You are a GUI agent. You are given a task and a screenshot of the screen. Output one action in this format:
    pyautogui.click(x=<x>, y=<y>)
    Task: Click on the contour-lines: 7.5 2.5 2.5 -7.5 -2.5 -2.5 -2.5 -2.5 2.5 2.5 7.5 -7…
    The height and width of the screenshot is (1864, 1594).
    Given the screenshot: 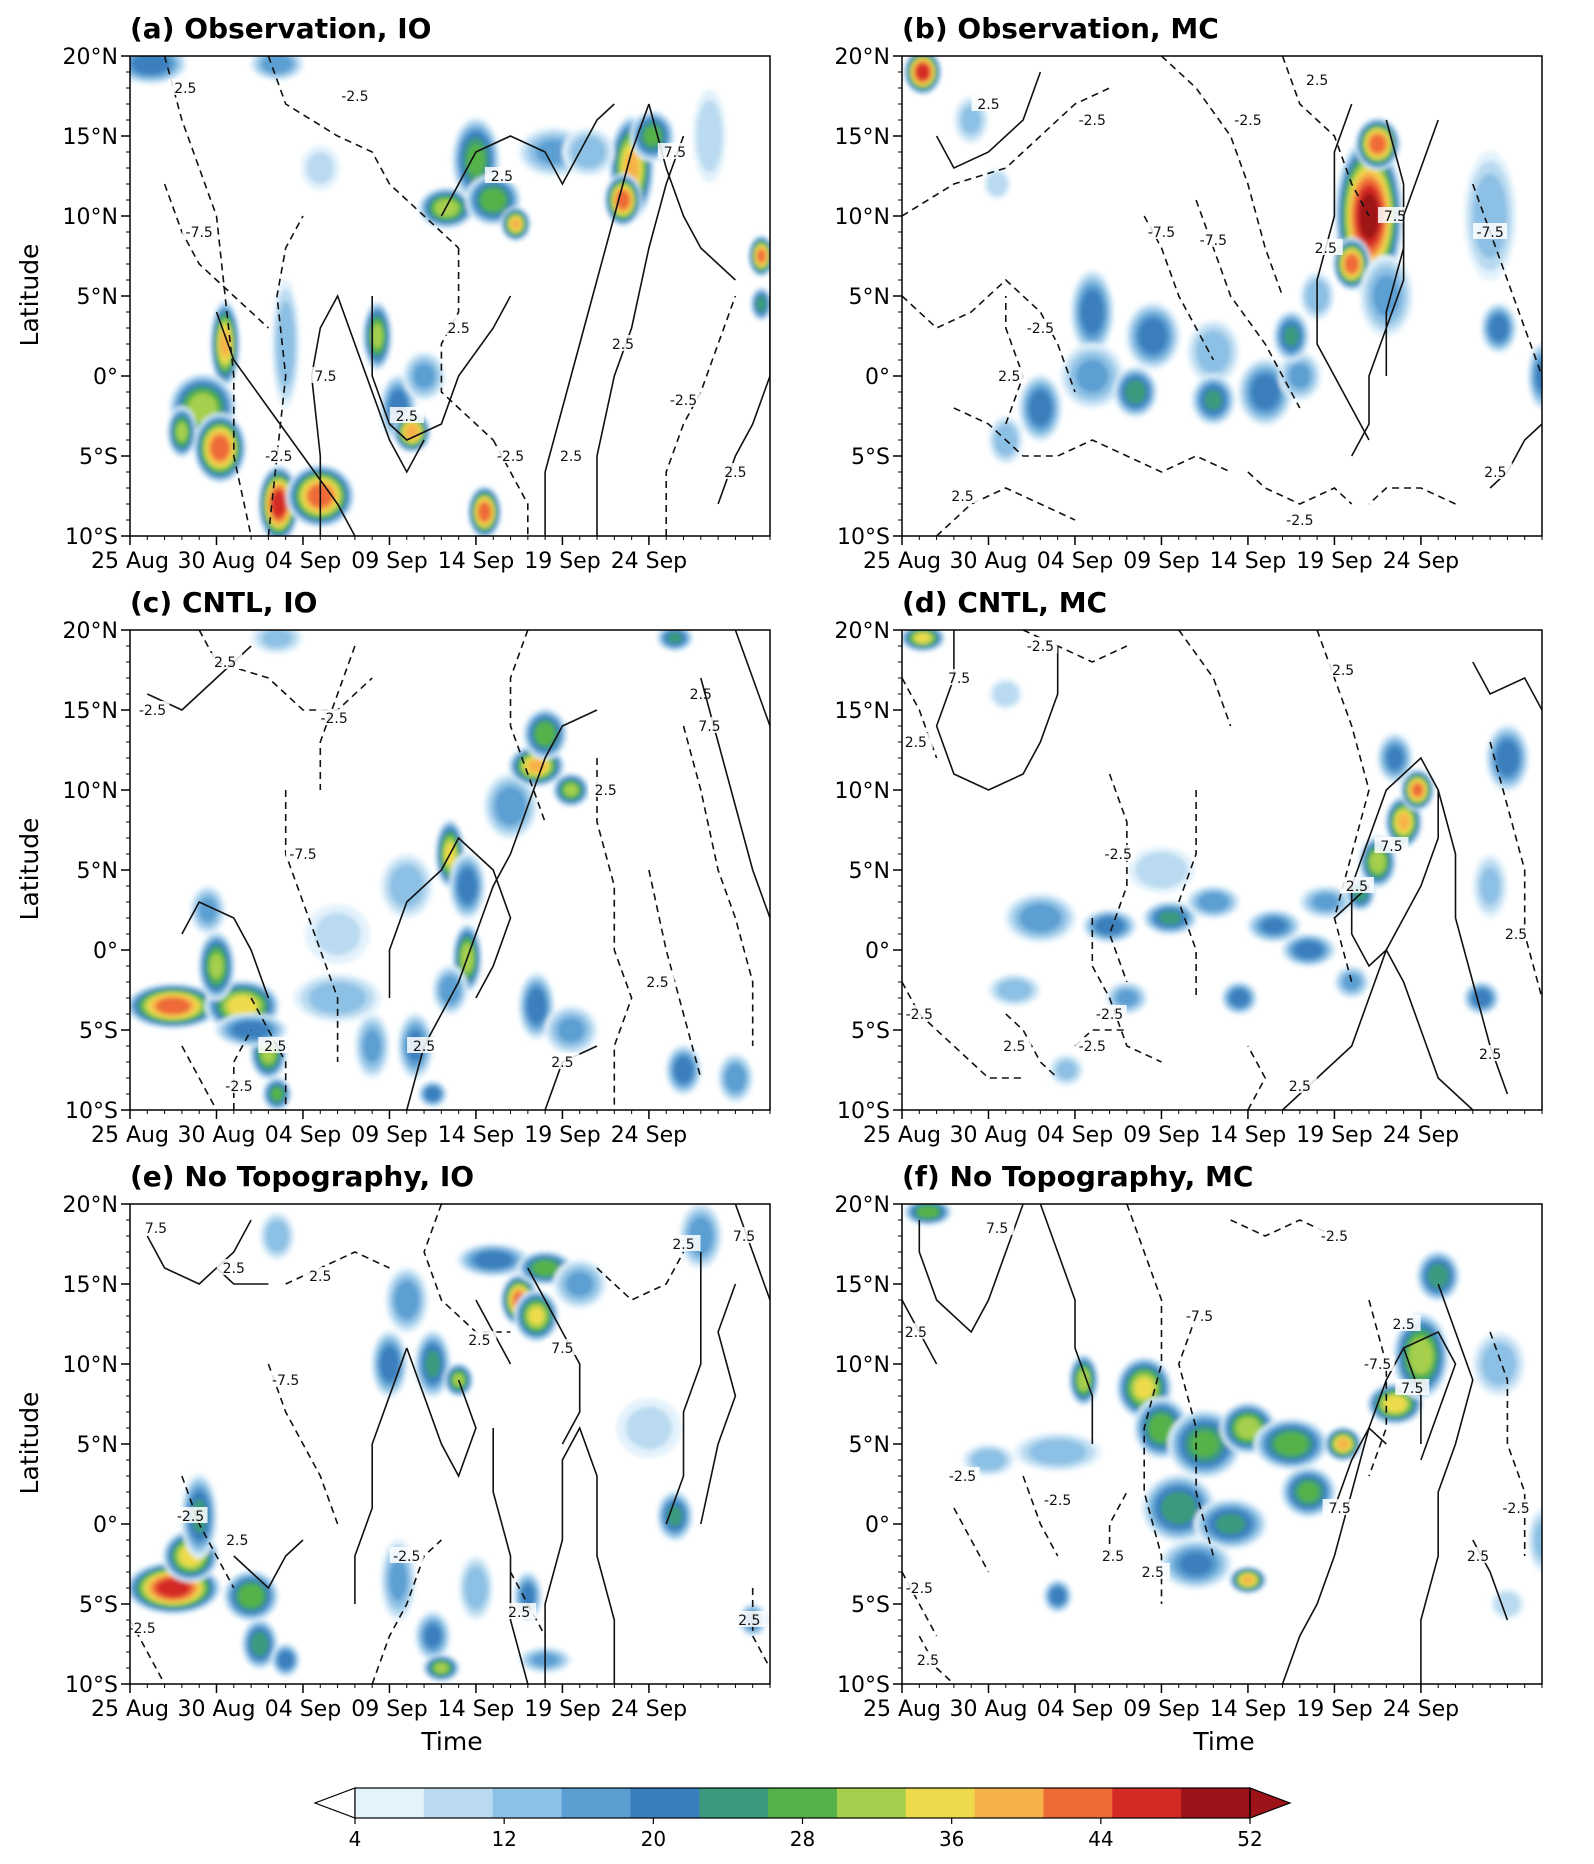 What is the action you would take?
    pyautogui.click(x=1218, y=1444)
    